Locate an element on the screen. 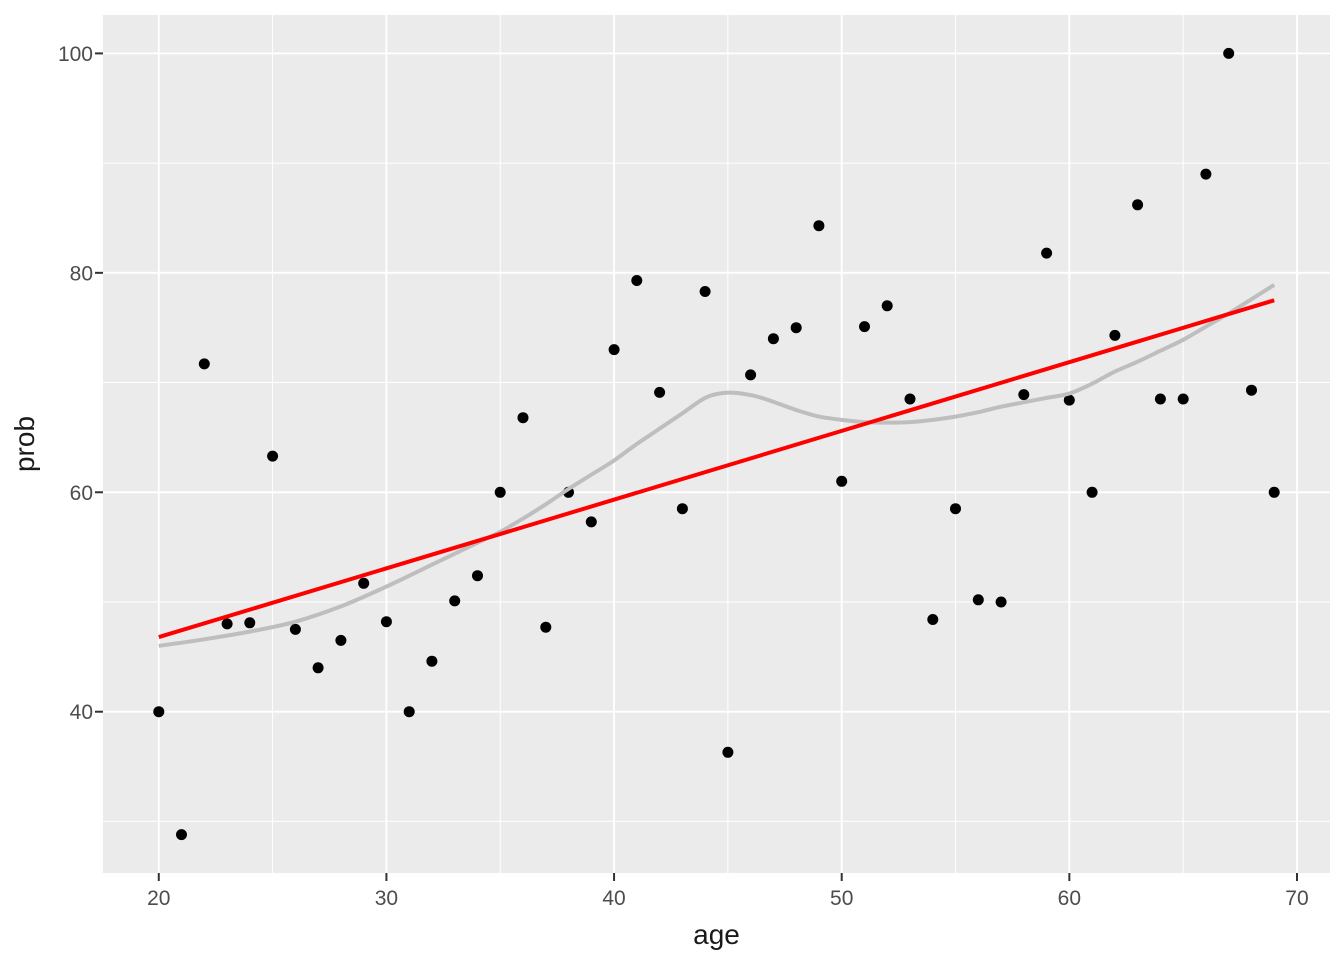 The image size is (1344, 960). y-tick-label: 60 is located at coordinates (81, 493).